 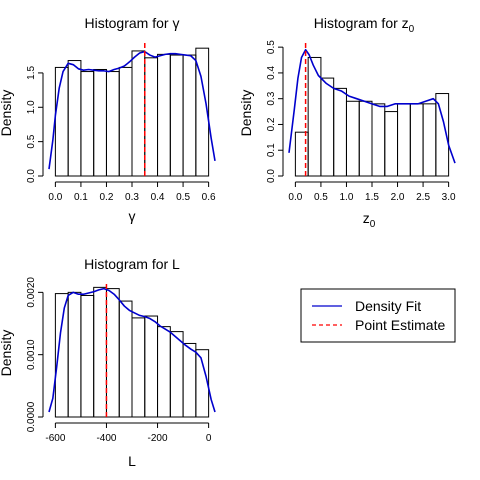 I want to click on z0-y-tick-label: 0.4, so click(x=271, y=73).